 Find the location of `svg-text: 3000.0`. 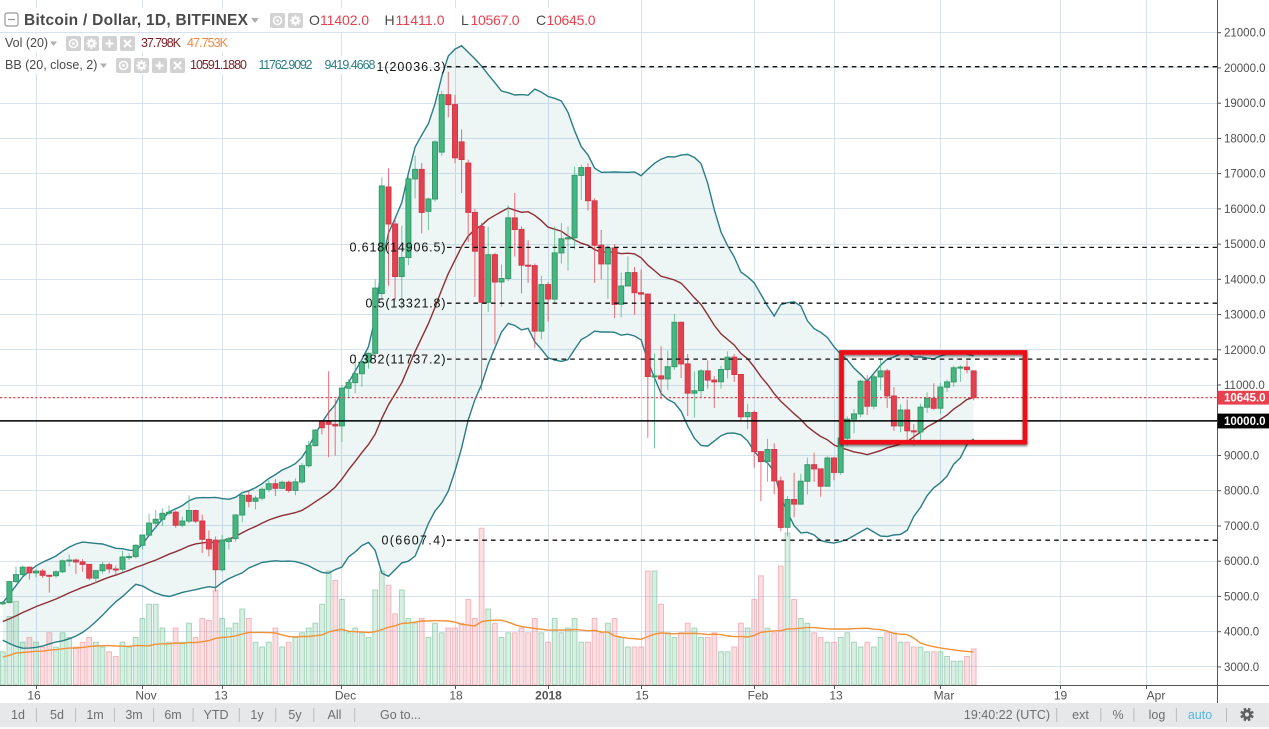

svg-text: 3000.0 is located at coordinates (1241, 668).